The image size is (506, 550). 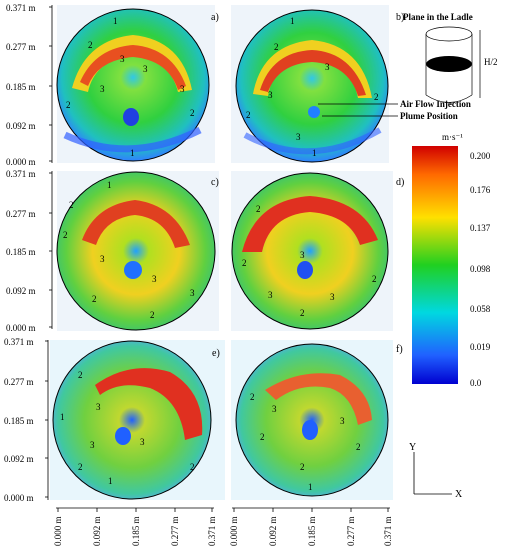 What do you see at coordinates (412, 447) in the screenshot?
I see `y-axis-indicator-label: Y` at bounding box center [412, 447].